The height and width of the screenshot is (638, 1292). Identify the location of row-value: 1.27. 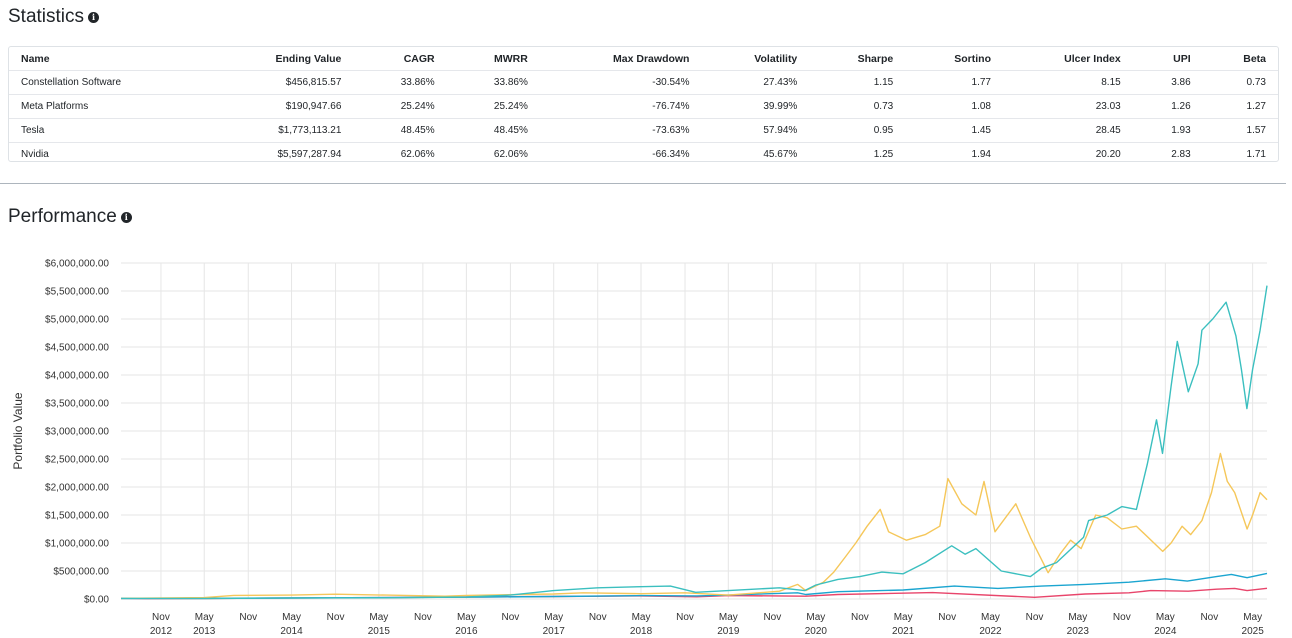
(1240, 106).